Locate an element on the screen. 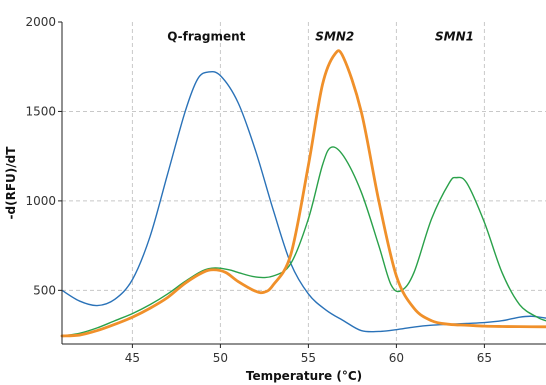 This screenshot has width=546, height=385. x-tick-label: 60 is located at coordinates (396, 358).